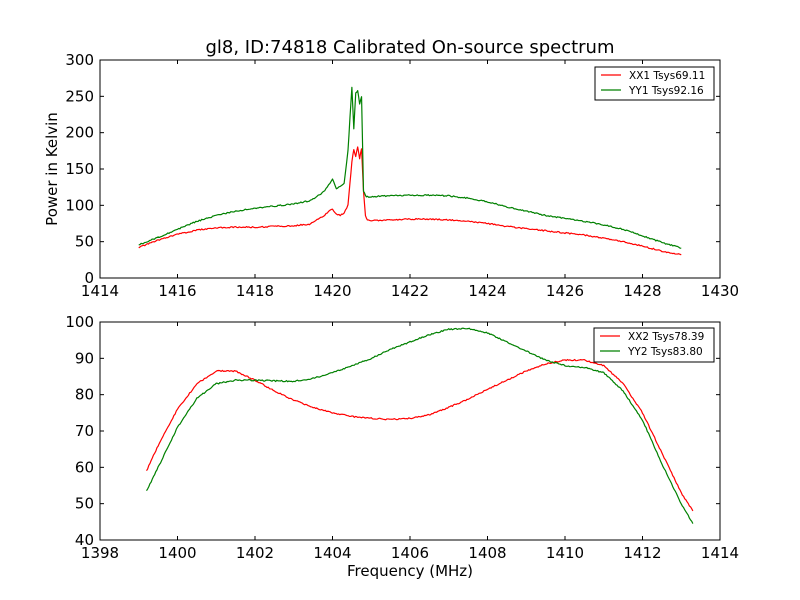 The image size is (800, 600). What do you see at coordinates (84, 431) in the screenshot?
I see `y-tick-label: 70` at bounding box center [84, 431].